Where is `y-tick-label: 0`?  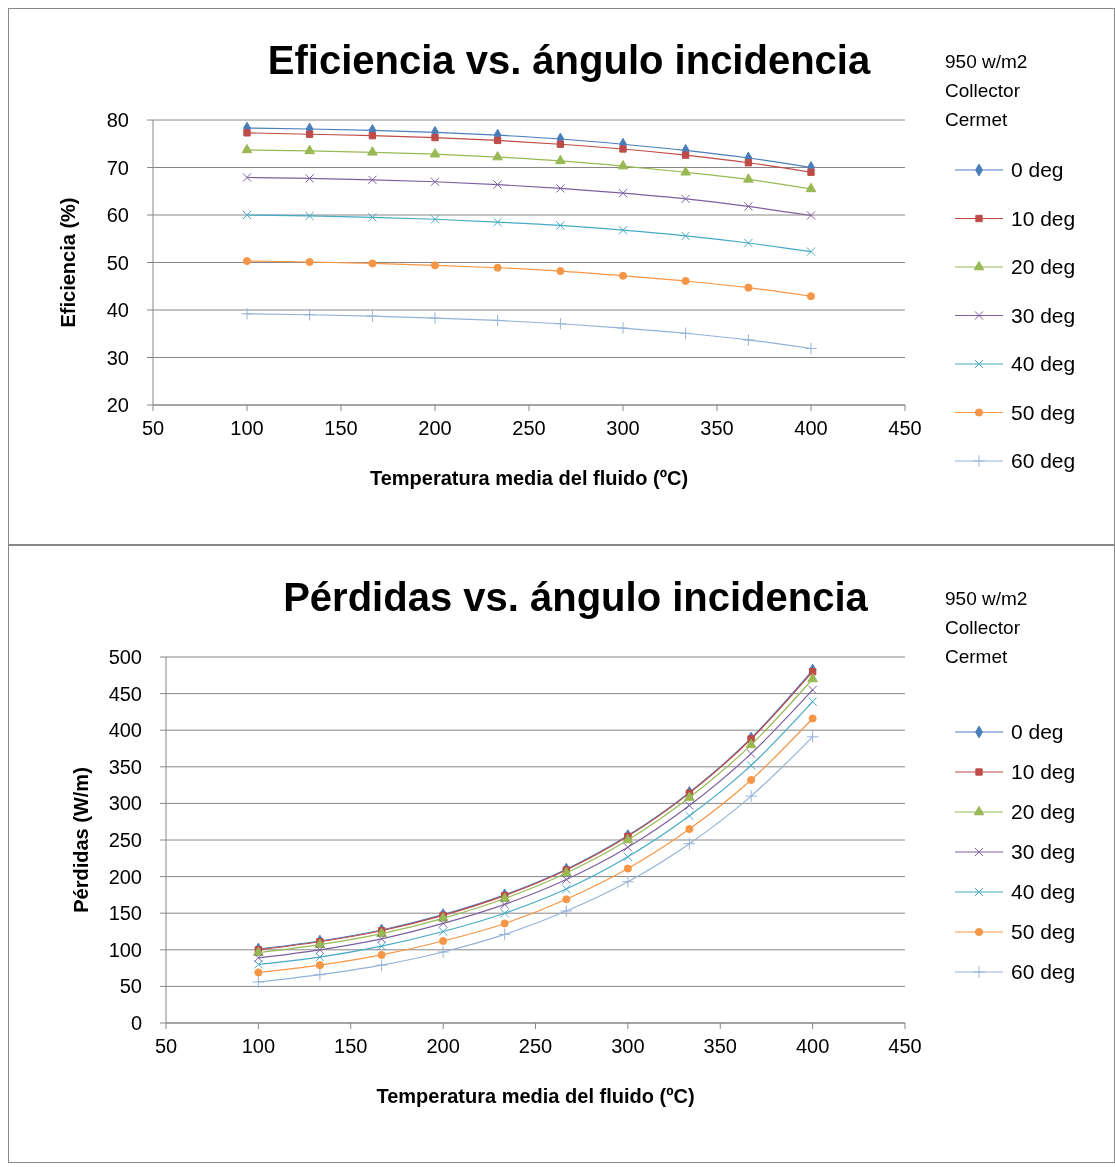 y-tick-label: 0 is located at coordinates (136, 1023).